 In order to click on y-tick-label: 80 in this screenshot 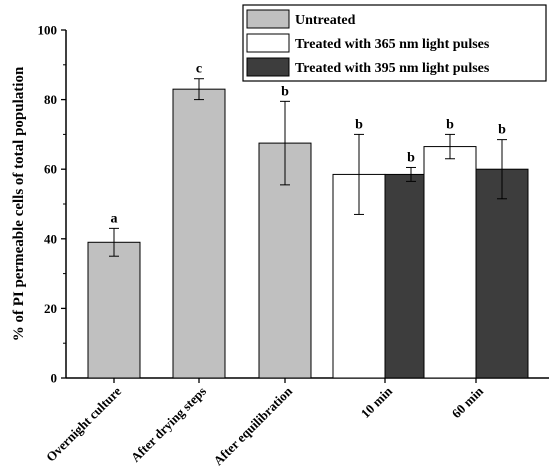, I will do `click(50, 99)`.